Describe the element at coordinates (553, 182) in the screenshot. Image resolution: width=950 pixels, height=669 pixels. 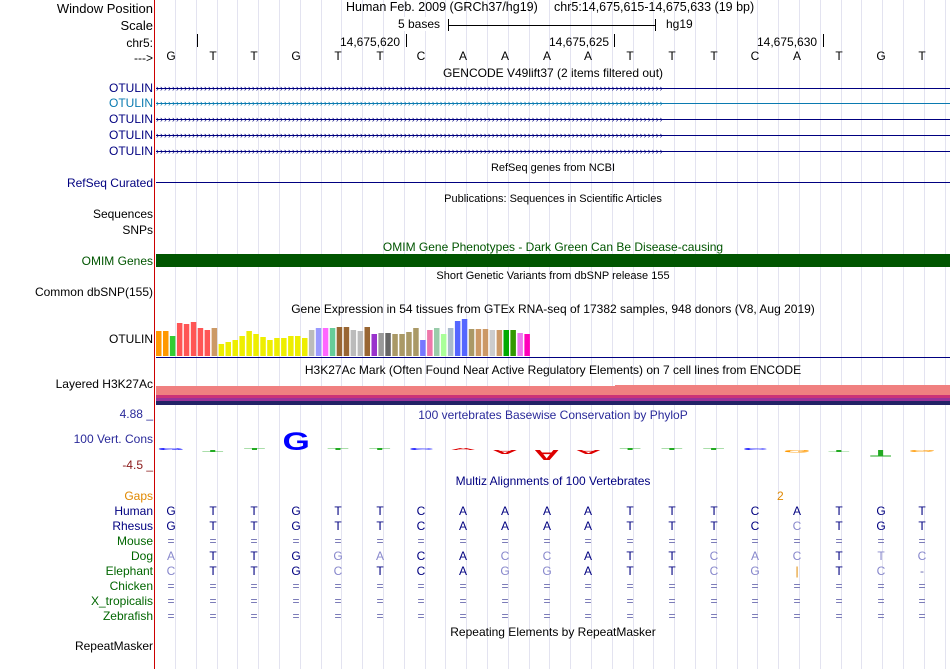
I see `refseq-feature` at that location.